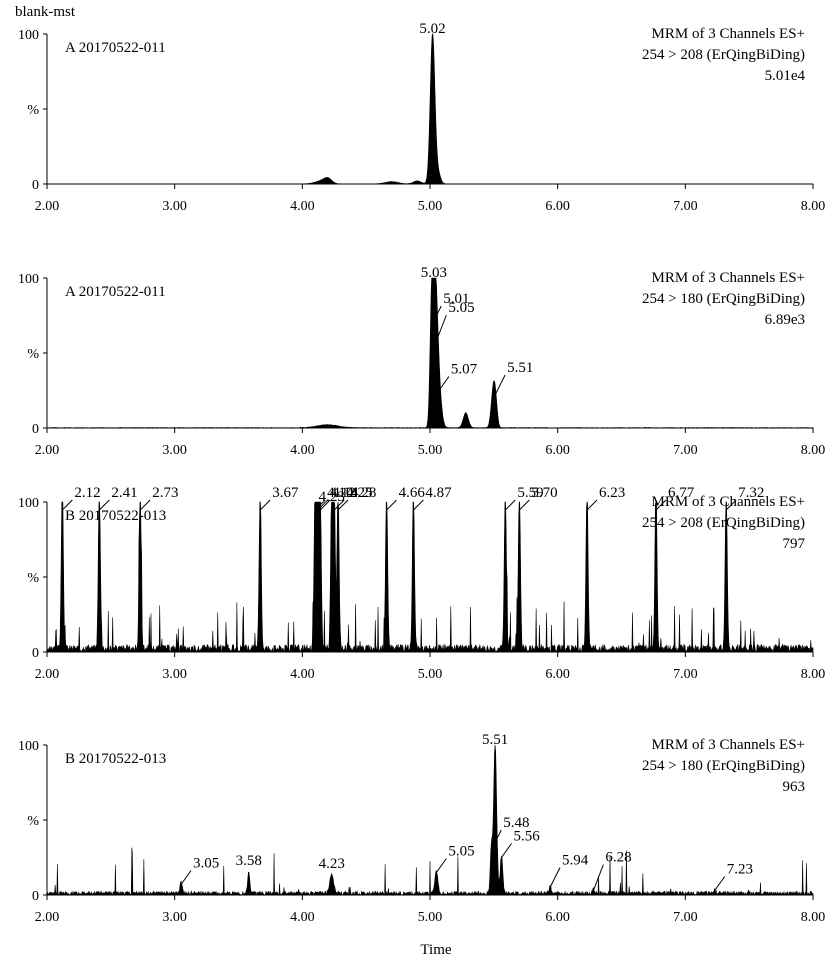 The width and height of the screenshot is (836, 968). What do you see at coordinates (359, 493) in the screenshot?
I see `peak-label: 4.25` at bounding box center [359, 493].